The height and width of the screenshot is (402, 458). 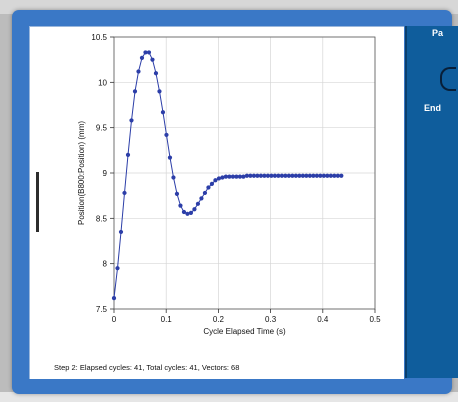 I want to click on x-tick-label: 0.4, so click(x=323, y=319).